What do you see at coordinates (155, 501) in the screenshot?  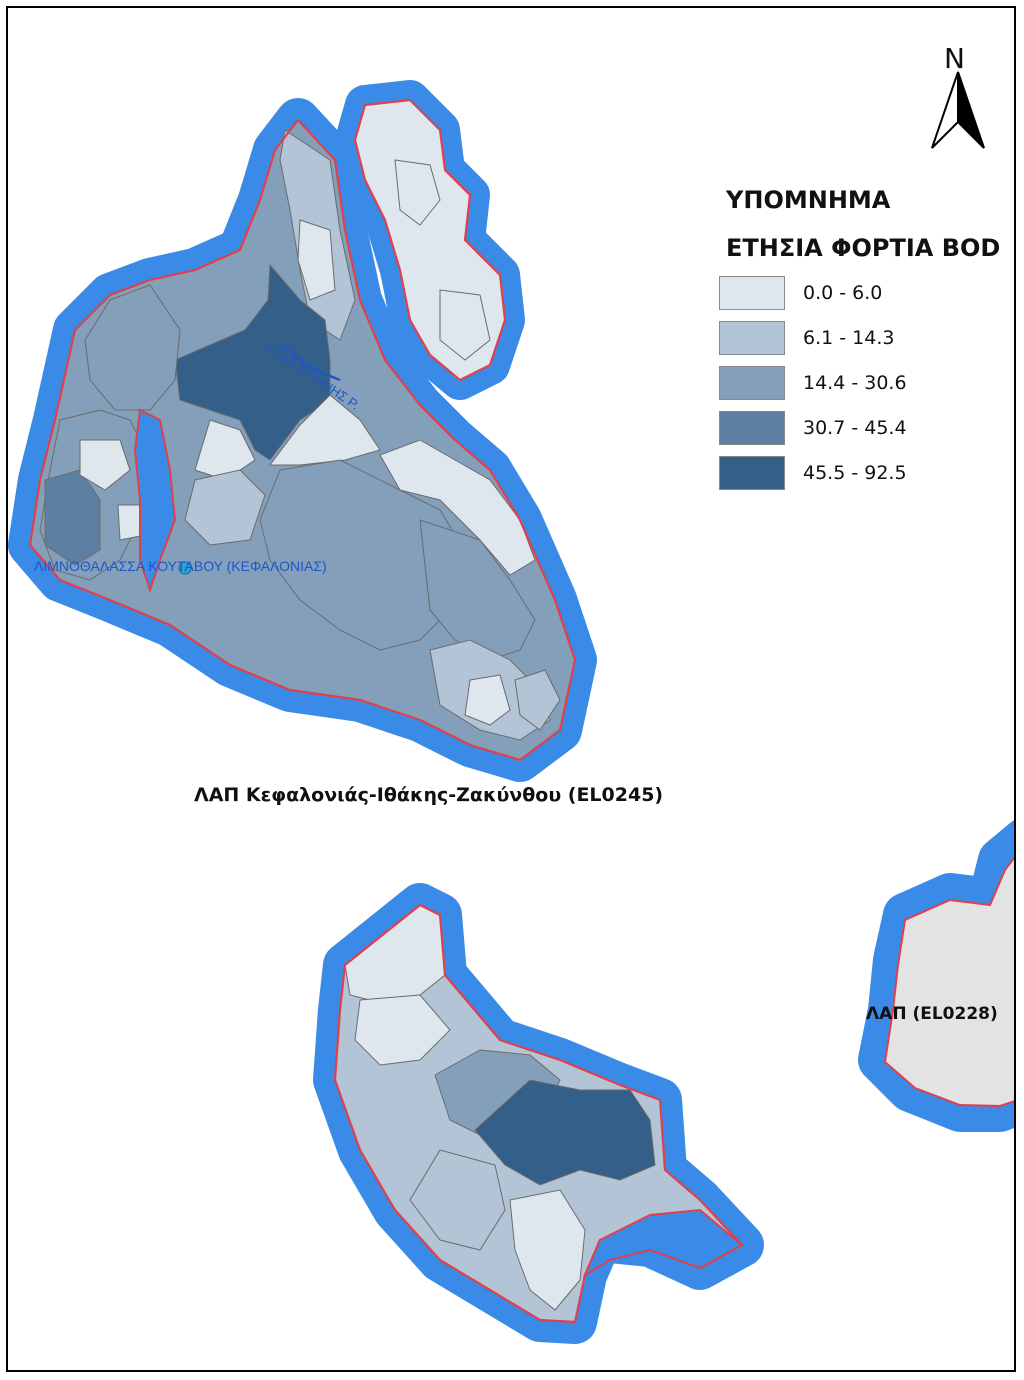 I see `gulf` at bounding box center [155, 501].